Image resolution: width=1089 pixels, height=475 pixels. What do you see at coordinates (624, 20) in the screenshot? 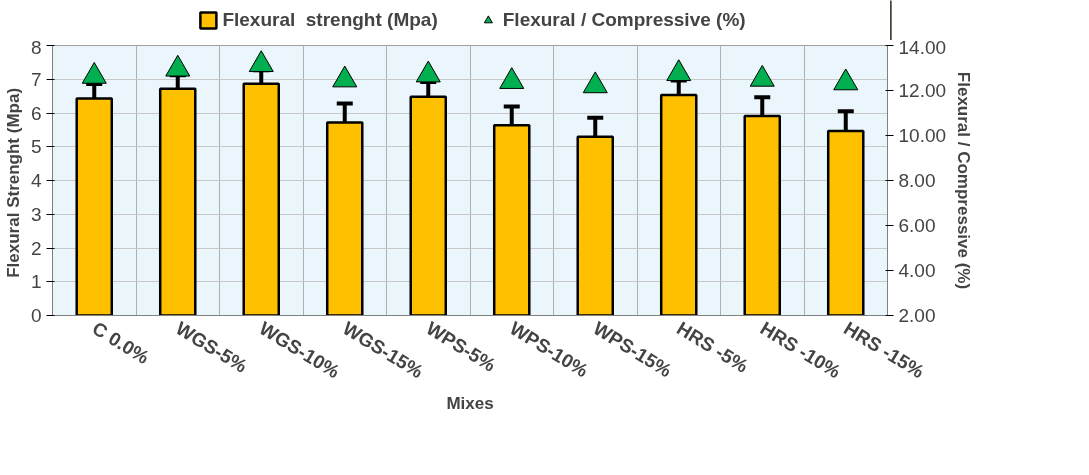
I see `legend-label: Flexural / Compressive (%)` at bounding box center [624, 20].